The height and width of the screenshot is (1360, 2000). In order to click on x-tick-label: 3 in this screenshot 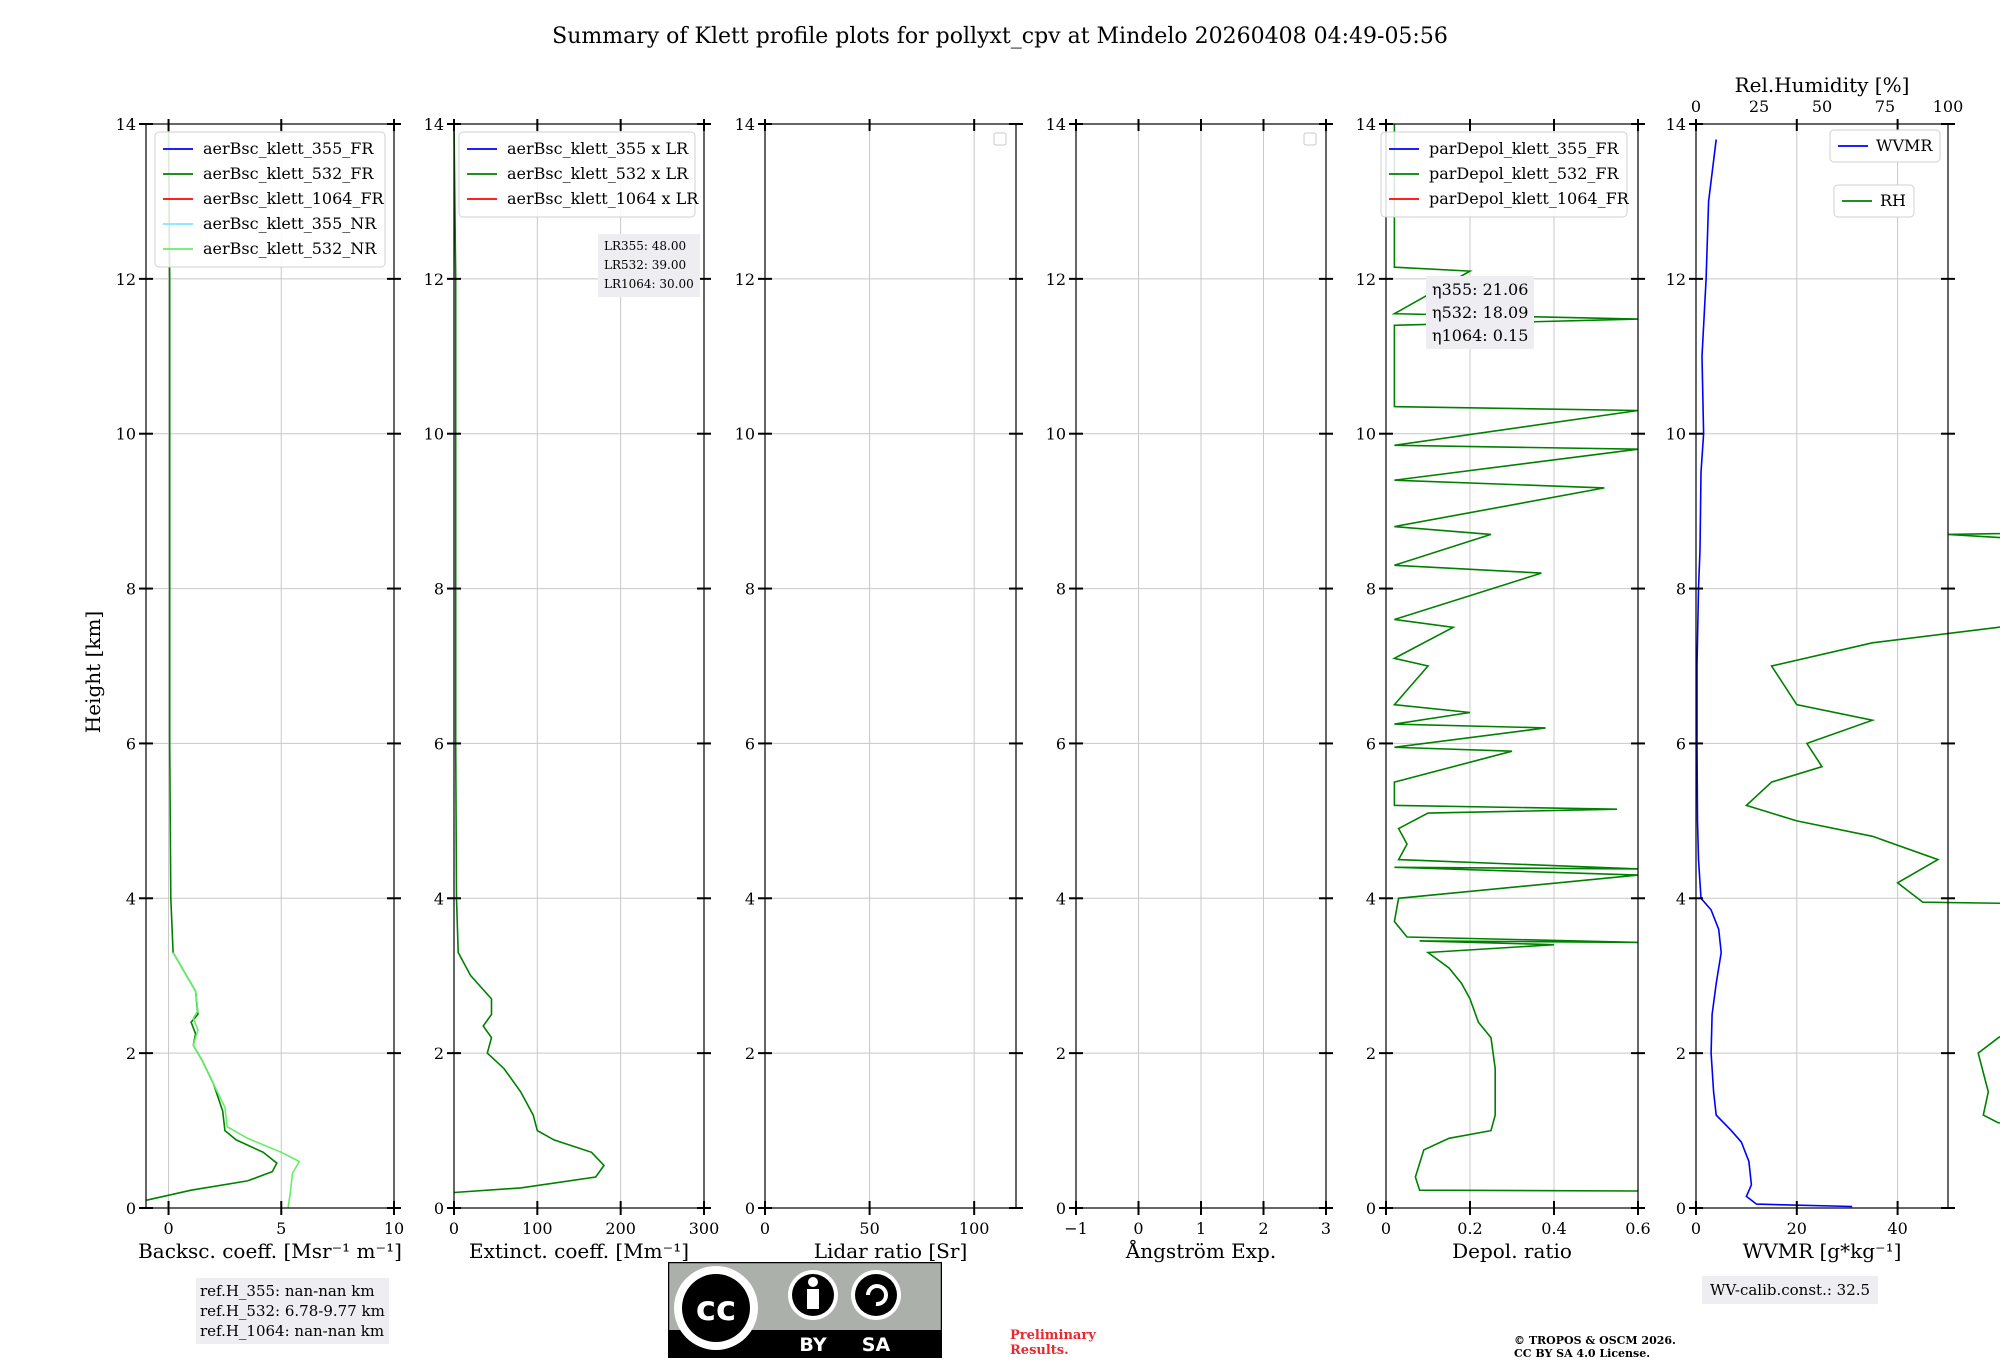, I will do `click(1326, 1228)`.